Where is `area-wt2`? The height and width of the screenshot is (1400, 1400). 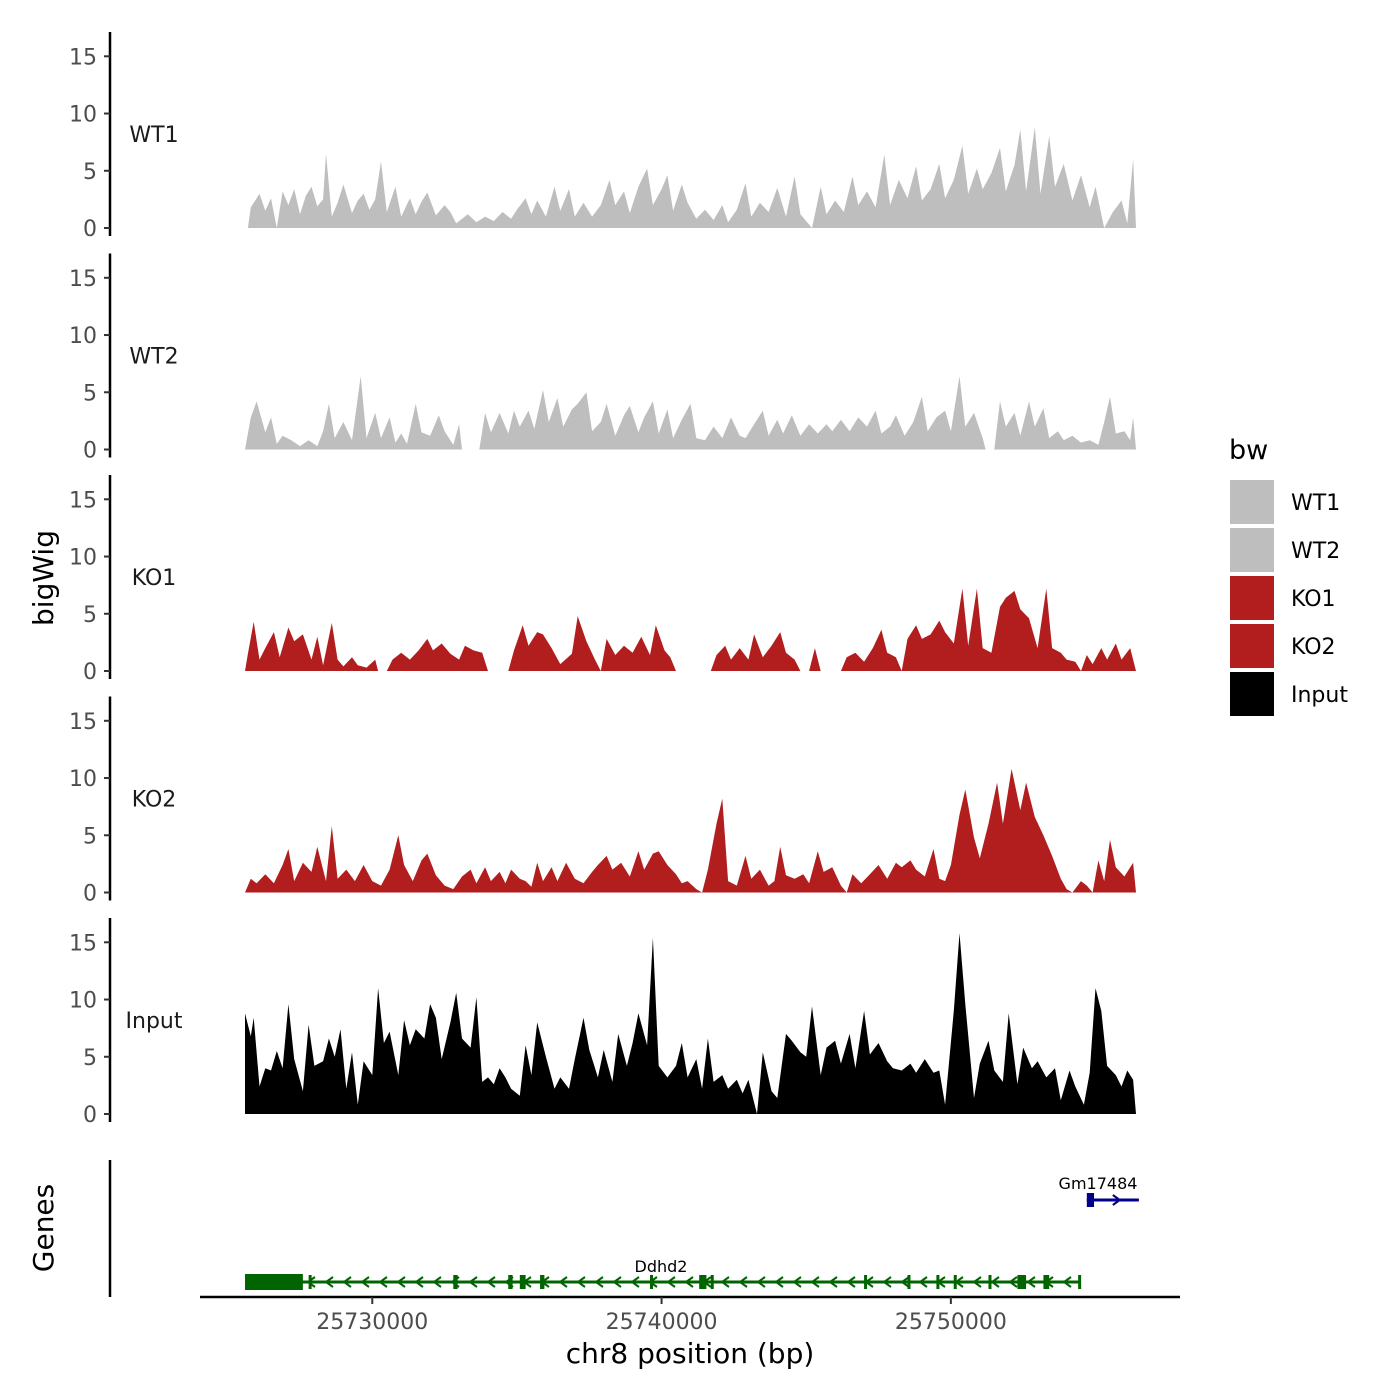 area-wt2 is located at coordinates (690, 413).